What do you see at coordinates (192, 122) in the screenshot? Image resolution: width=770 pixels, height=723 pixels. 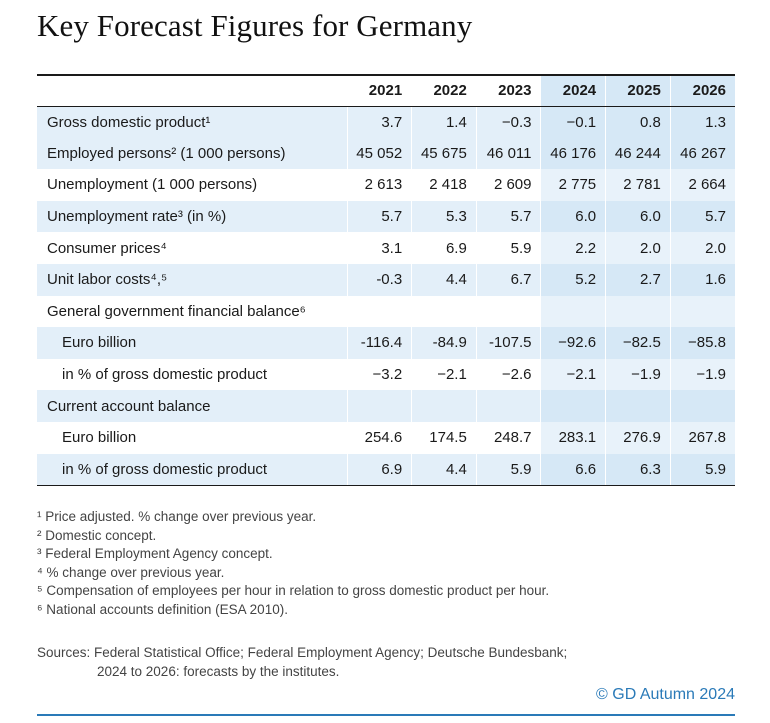 I see `row-label: Gross domestic product¹` at bounding box center [192, 122].